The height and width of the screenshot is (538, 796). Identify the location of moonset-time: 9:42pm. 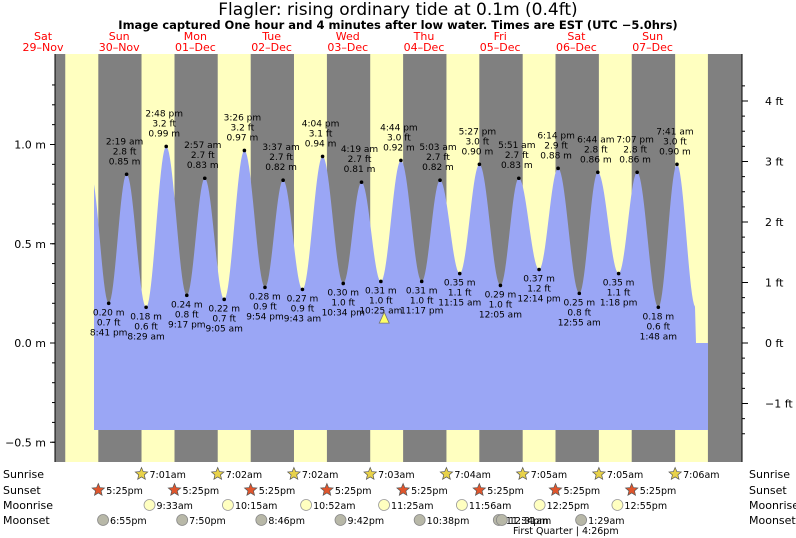
(365, 521).